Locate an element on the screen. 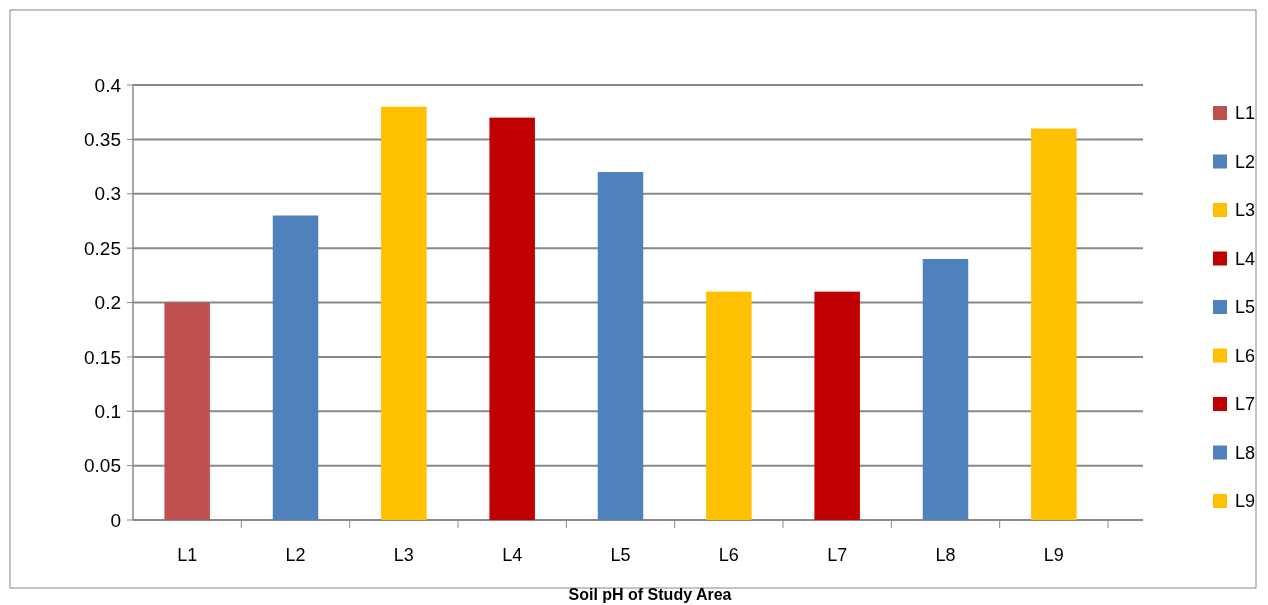 This screenshot has height=605, width=1268. legend-label: L2 is located at coordinates (1245, 161).